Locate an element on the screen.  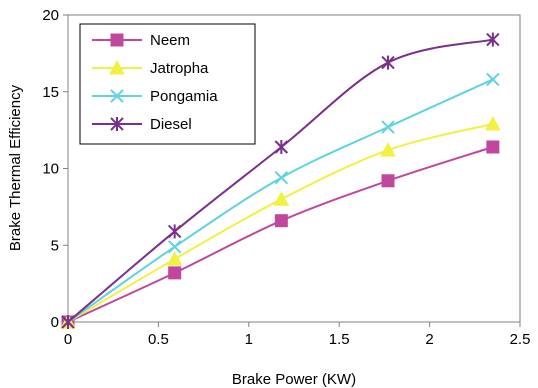
y-tick-label: 0 is located at coordinates (55, 322).